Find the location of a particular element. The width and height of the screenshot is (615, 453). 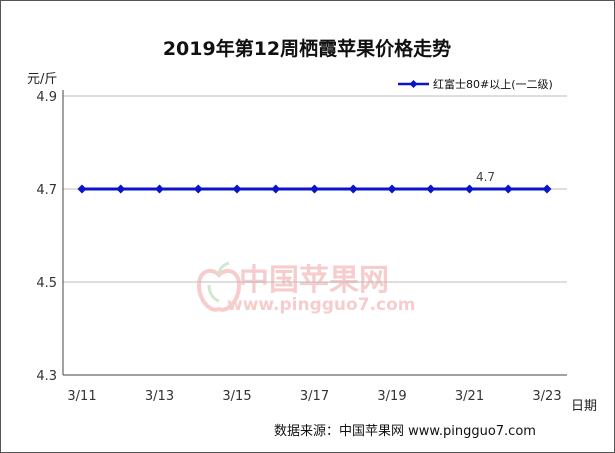

x-tick-label: 3/23 is located at coordinates (546, 396).